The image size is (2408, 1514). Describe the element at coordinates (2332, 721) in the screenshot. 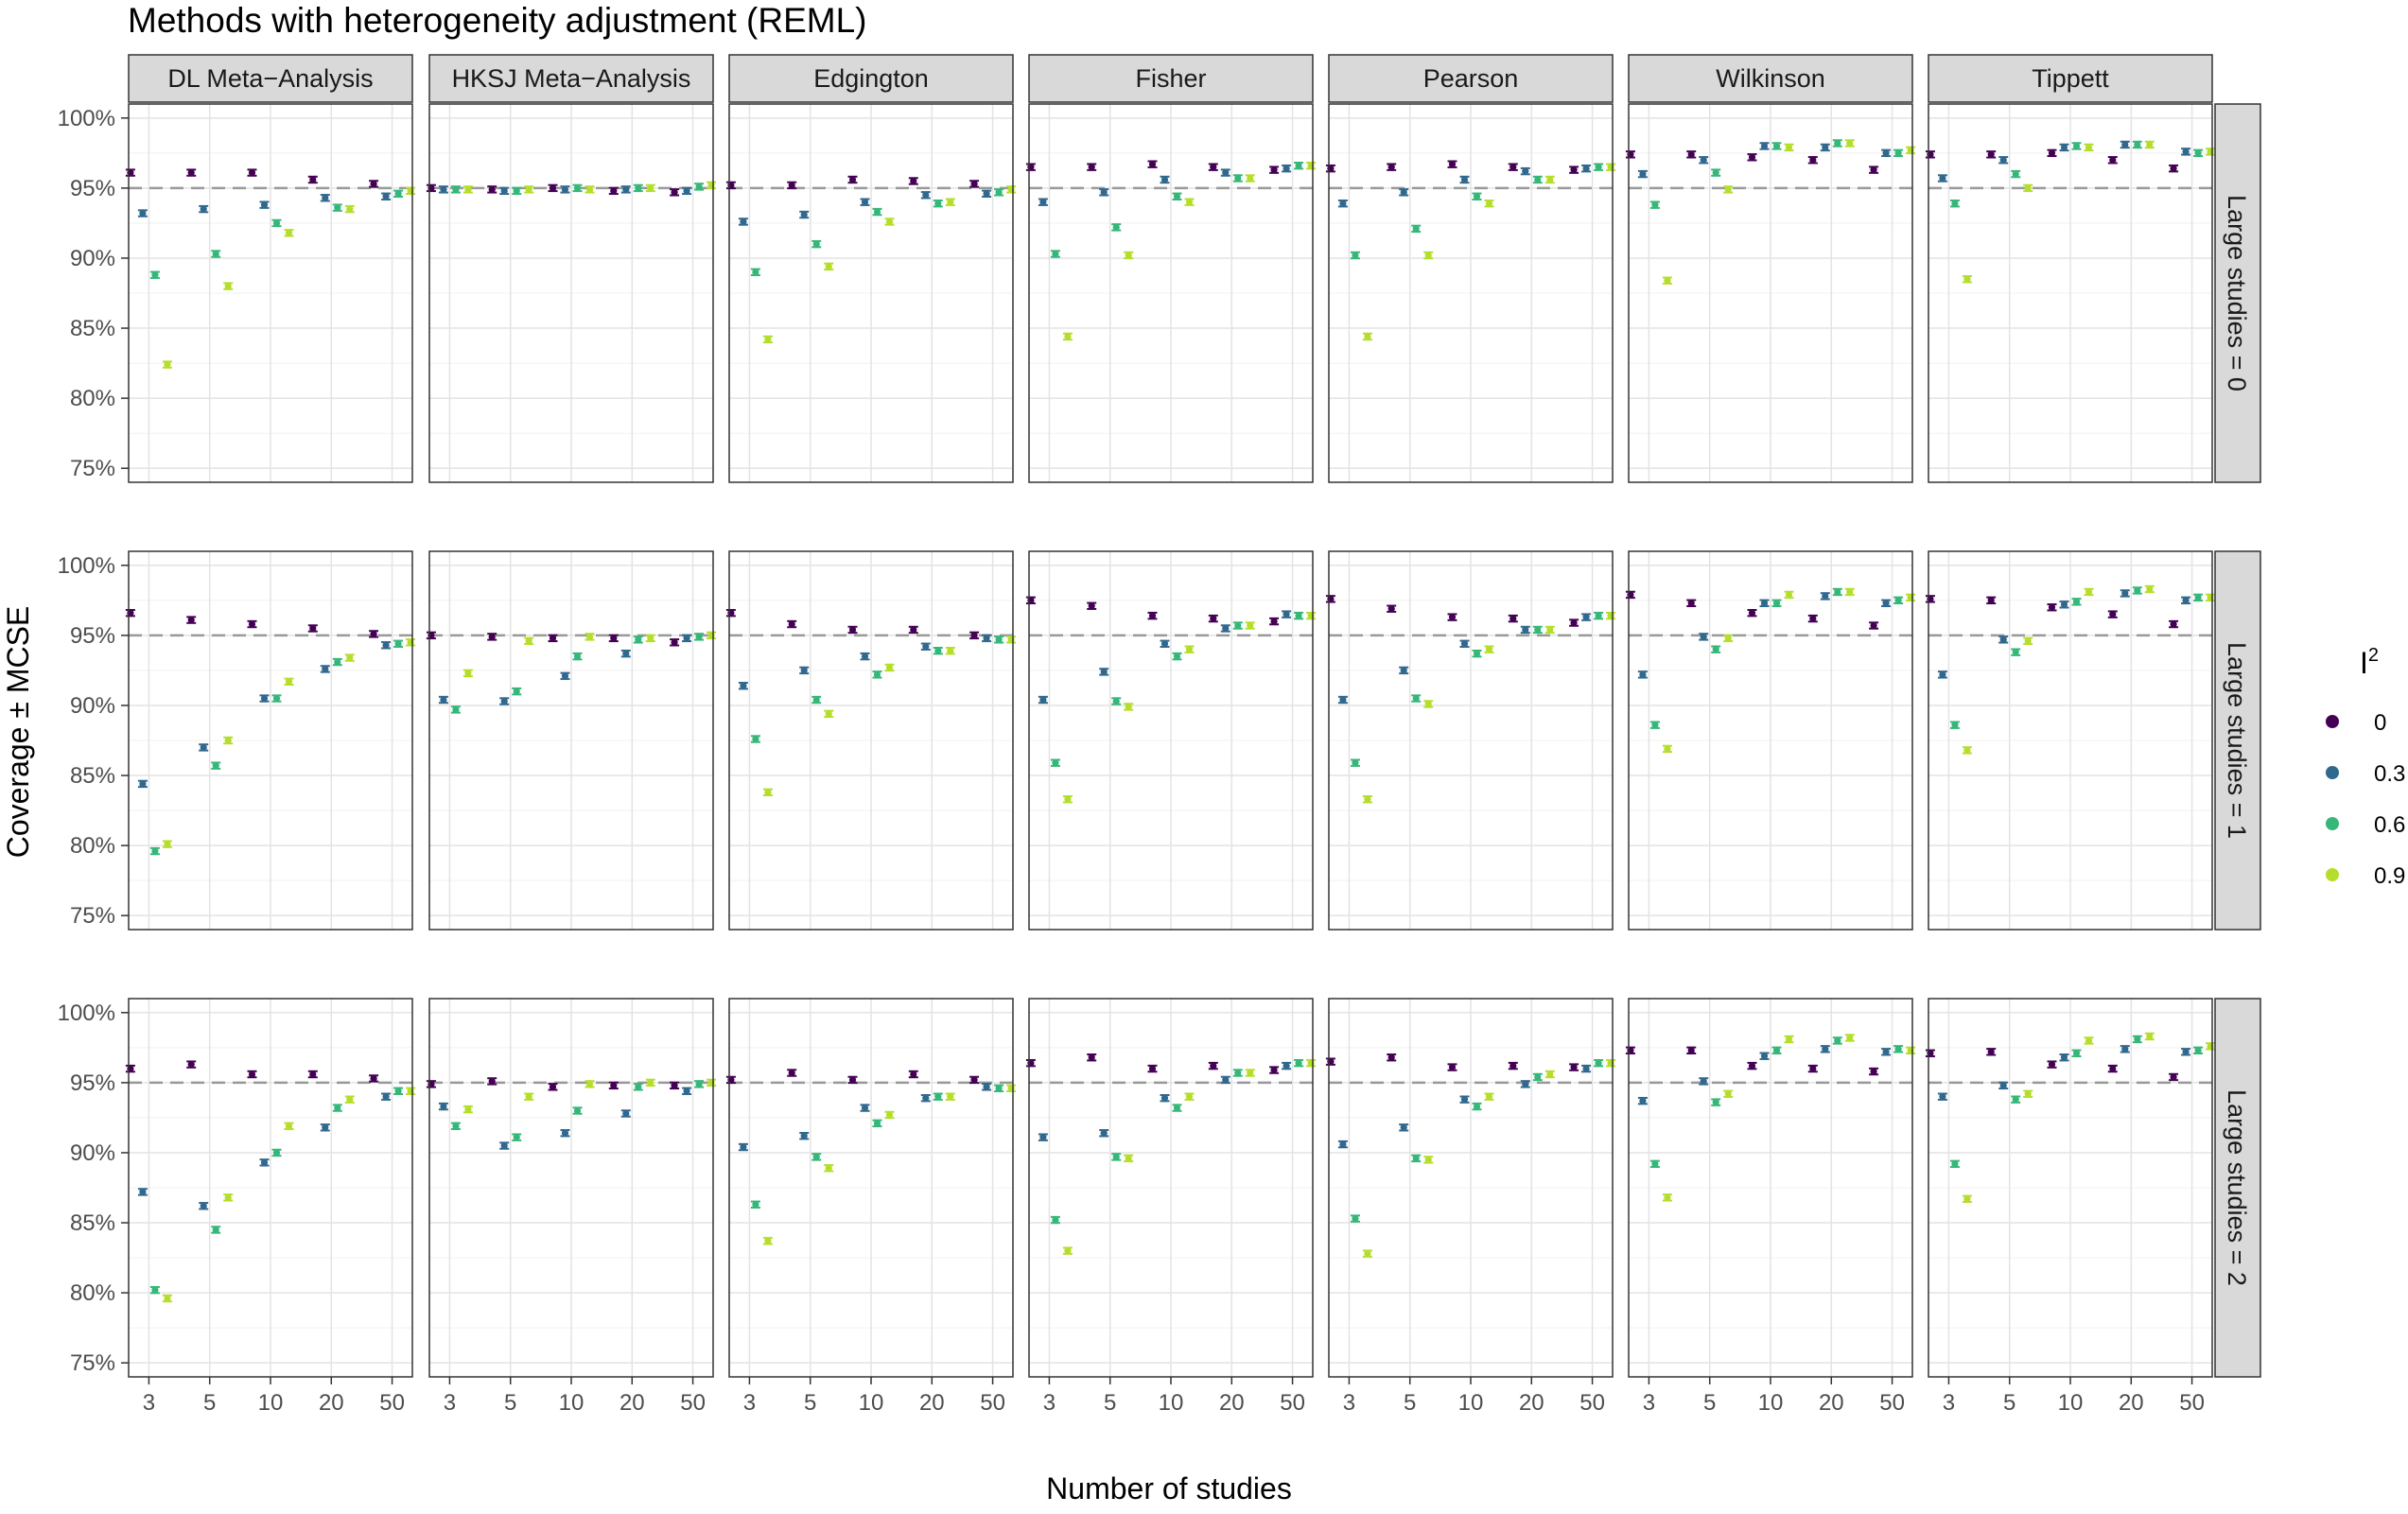

I see `legend-key` at that location.